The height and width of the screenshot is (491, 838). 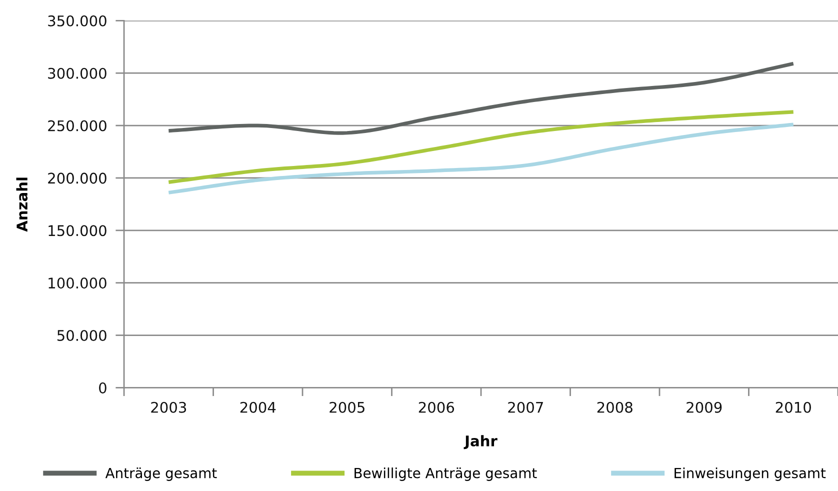 I want to click on y-tick-label: 100.000, so click(x=77, y=283).